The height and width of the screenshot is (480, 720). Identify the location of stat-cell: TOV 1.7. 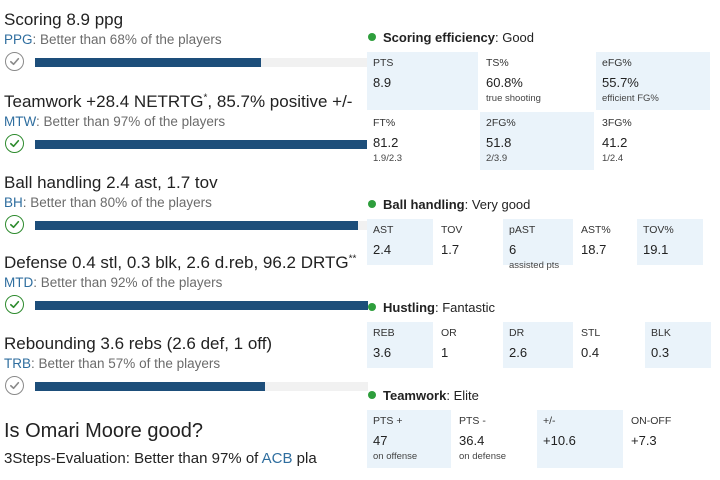
(468, 242).